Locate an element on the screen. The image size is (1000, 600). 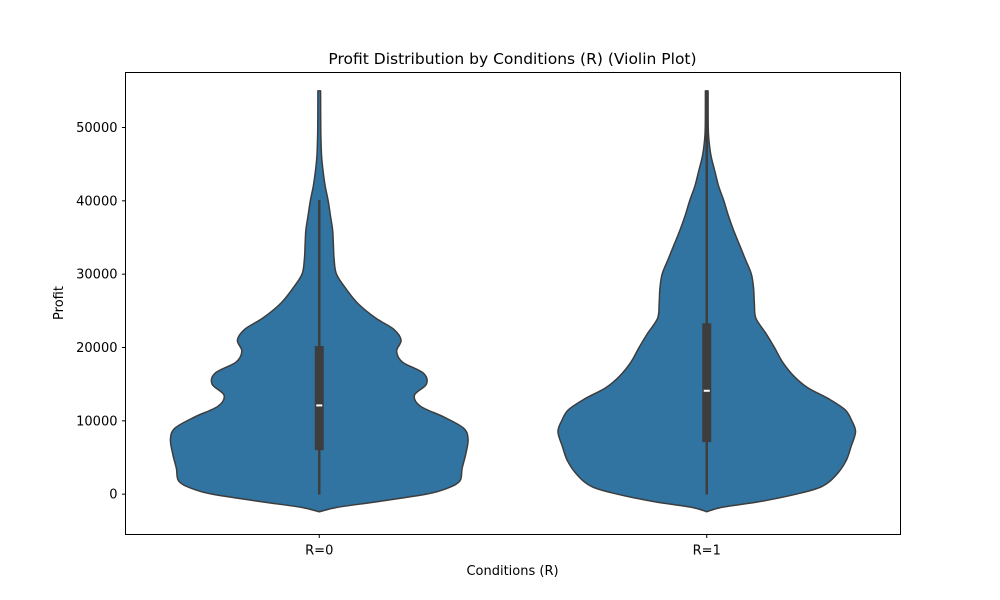
x-tick-label: R=1 is located at coordinates (707, 551).